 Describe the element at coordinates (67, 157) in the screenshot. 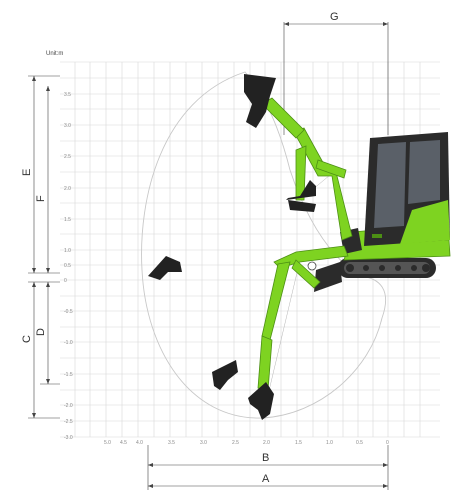

I see `y-tick: 2.5` at that location.